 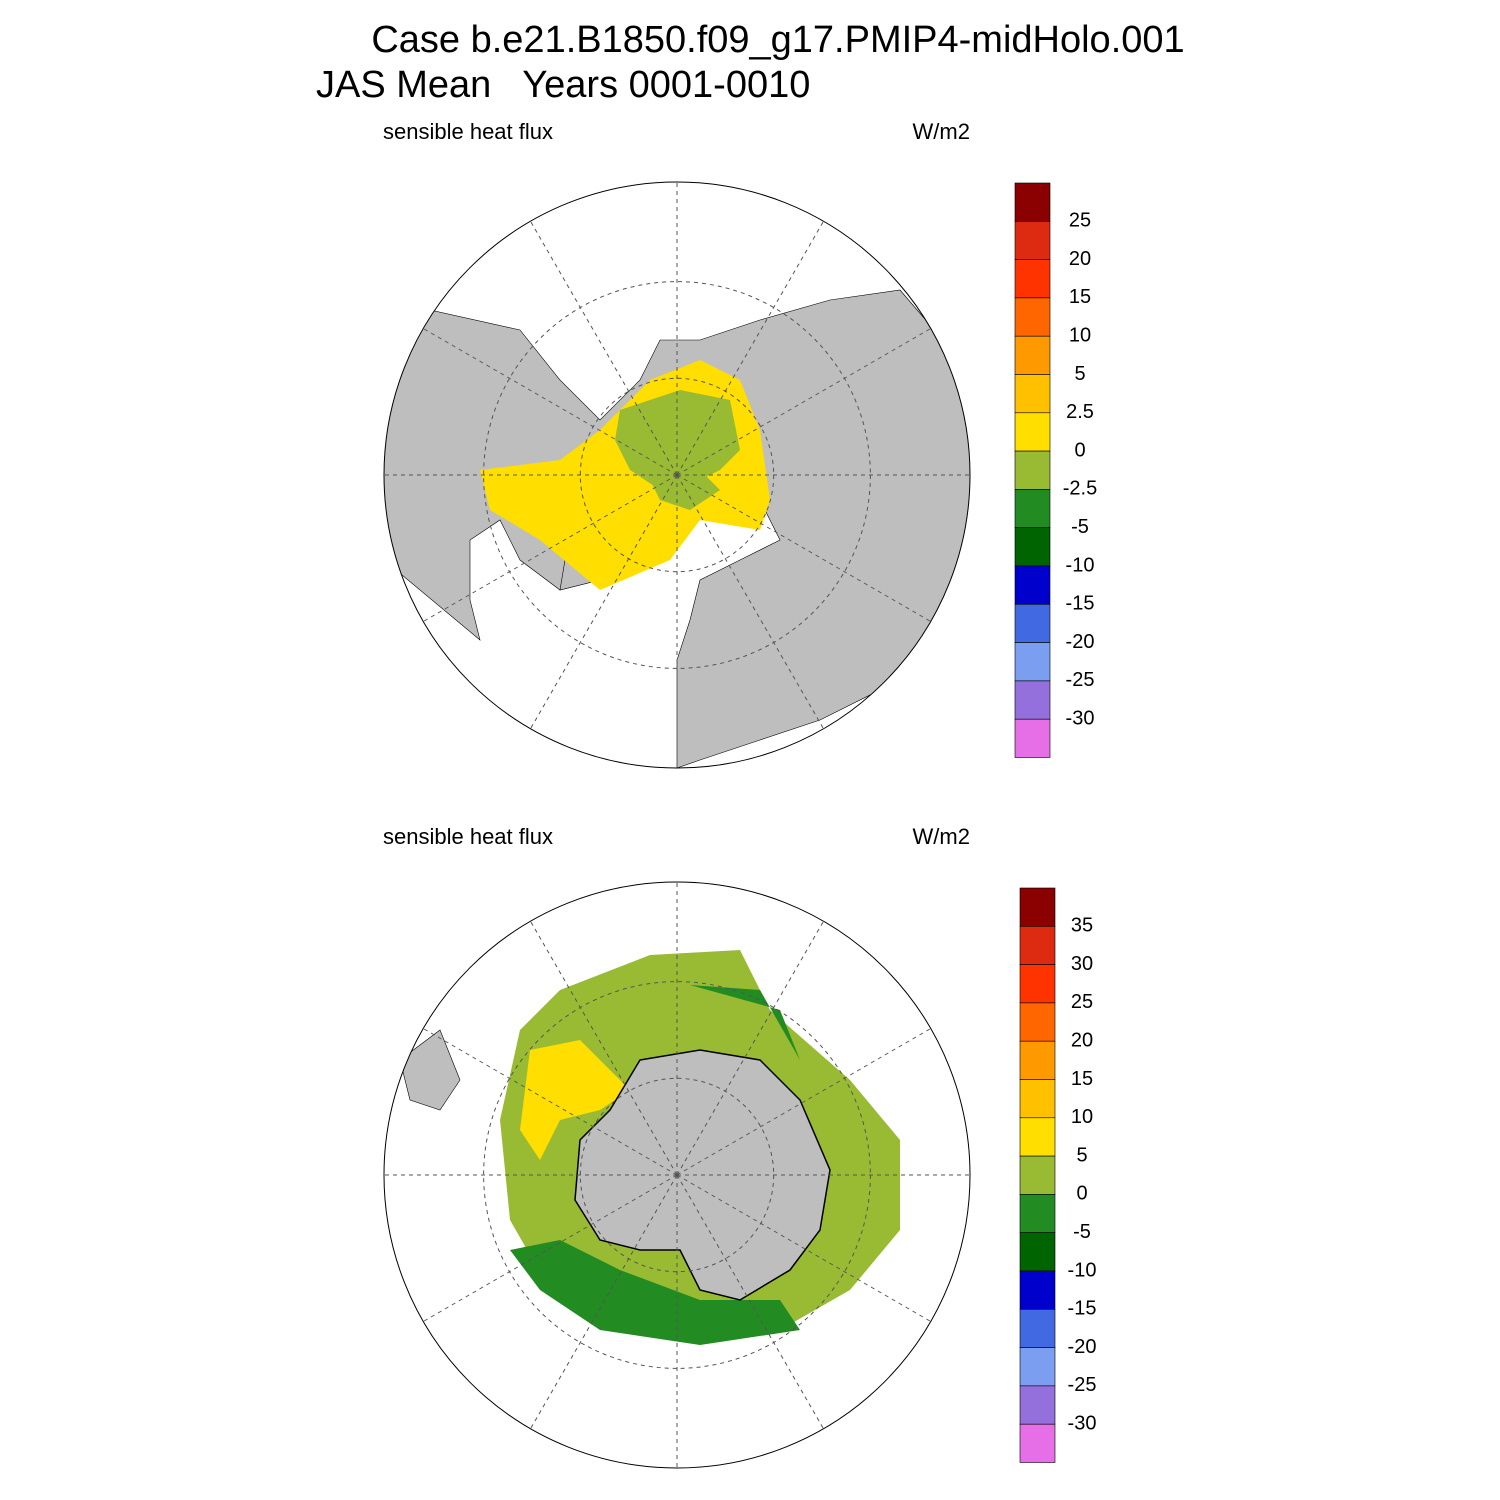 I want to click on antarctic-map, so click(x=649, y=1147).